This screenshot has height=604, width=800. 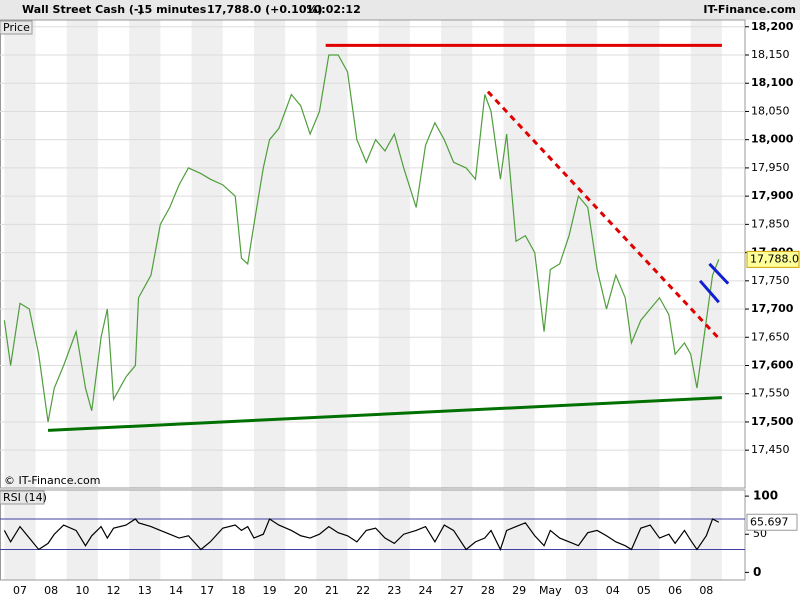 I want to click on y-tick-label: 17,700, so click(x=772, y=308).